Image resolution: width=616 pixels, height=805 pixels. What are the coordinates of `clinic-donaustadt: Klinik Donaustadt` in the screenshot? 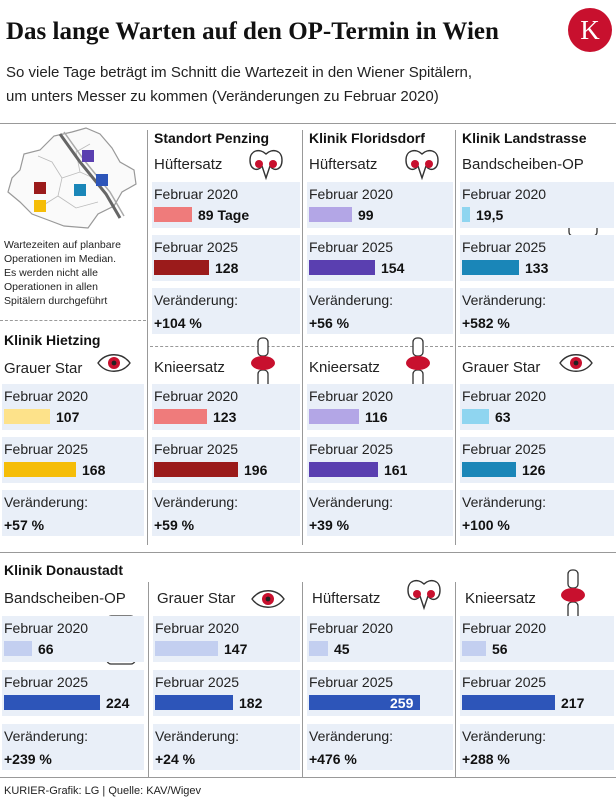 It's located at (64, 570).